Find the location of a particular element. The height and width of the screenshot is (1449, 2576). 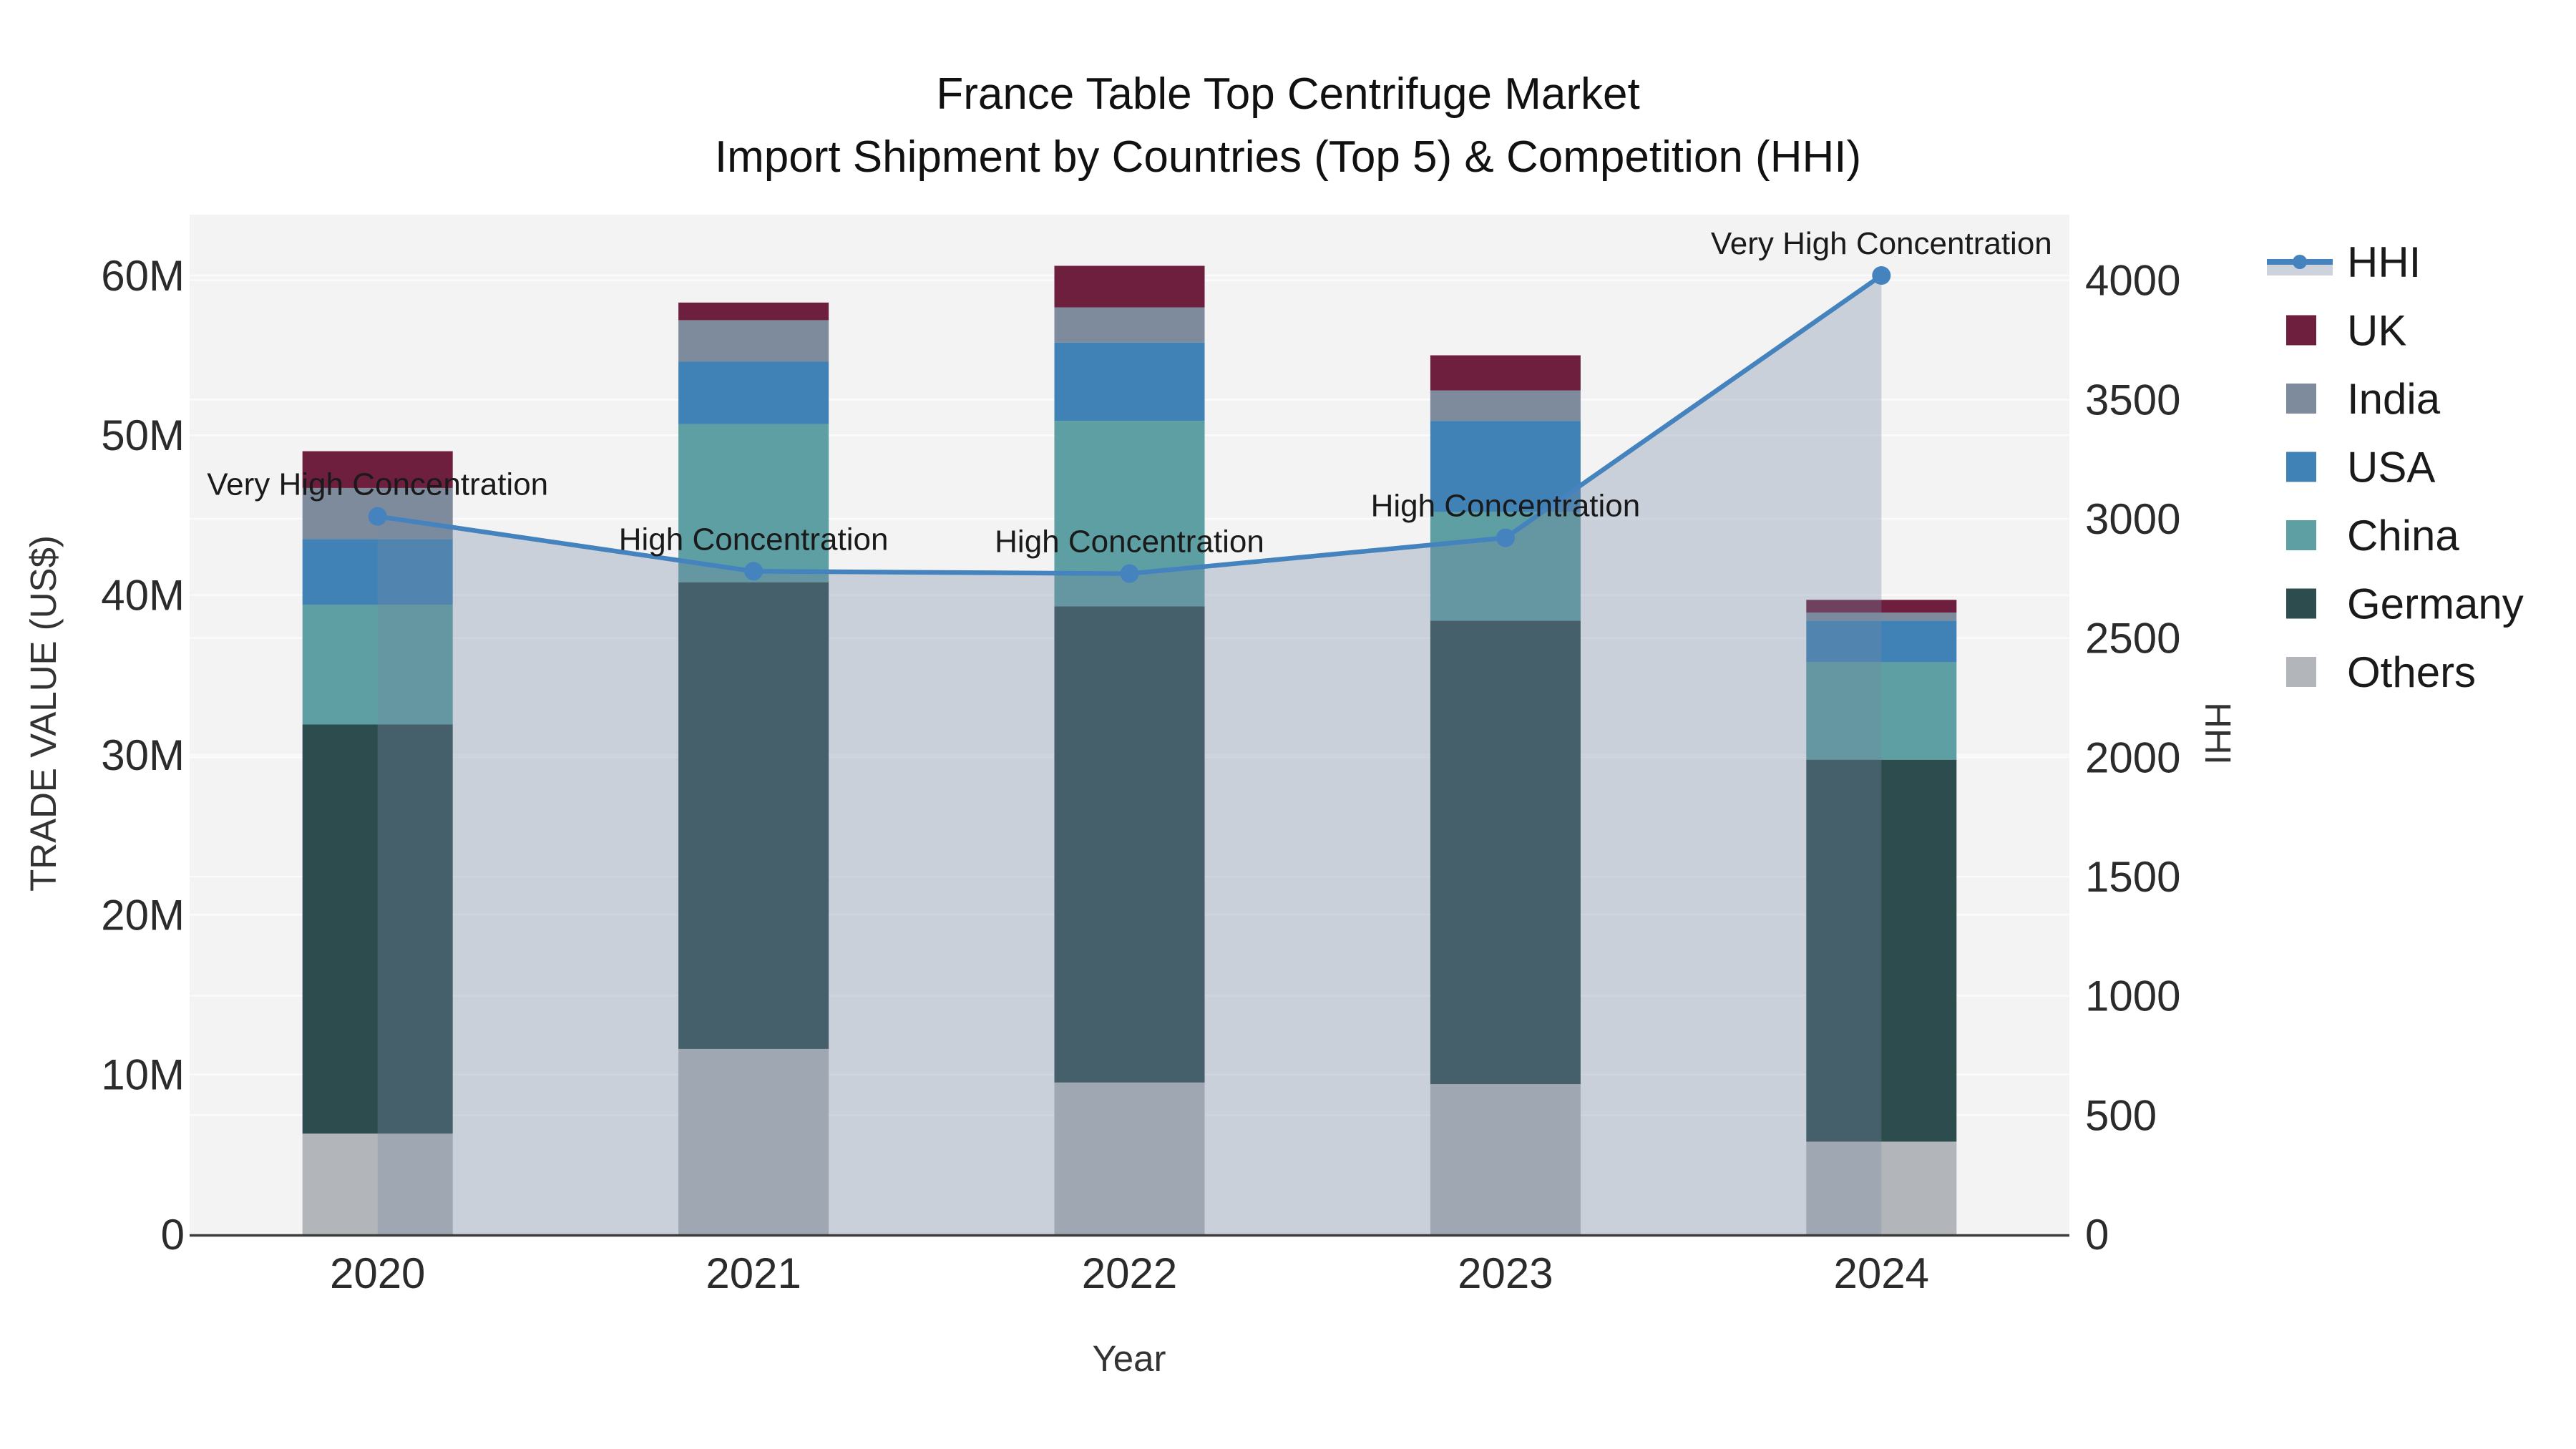

hhi-line-layer is located at coordinates (1129, 425).